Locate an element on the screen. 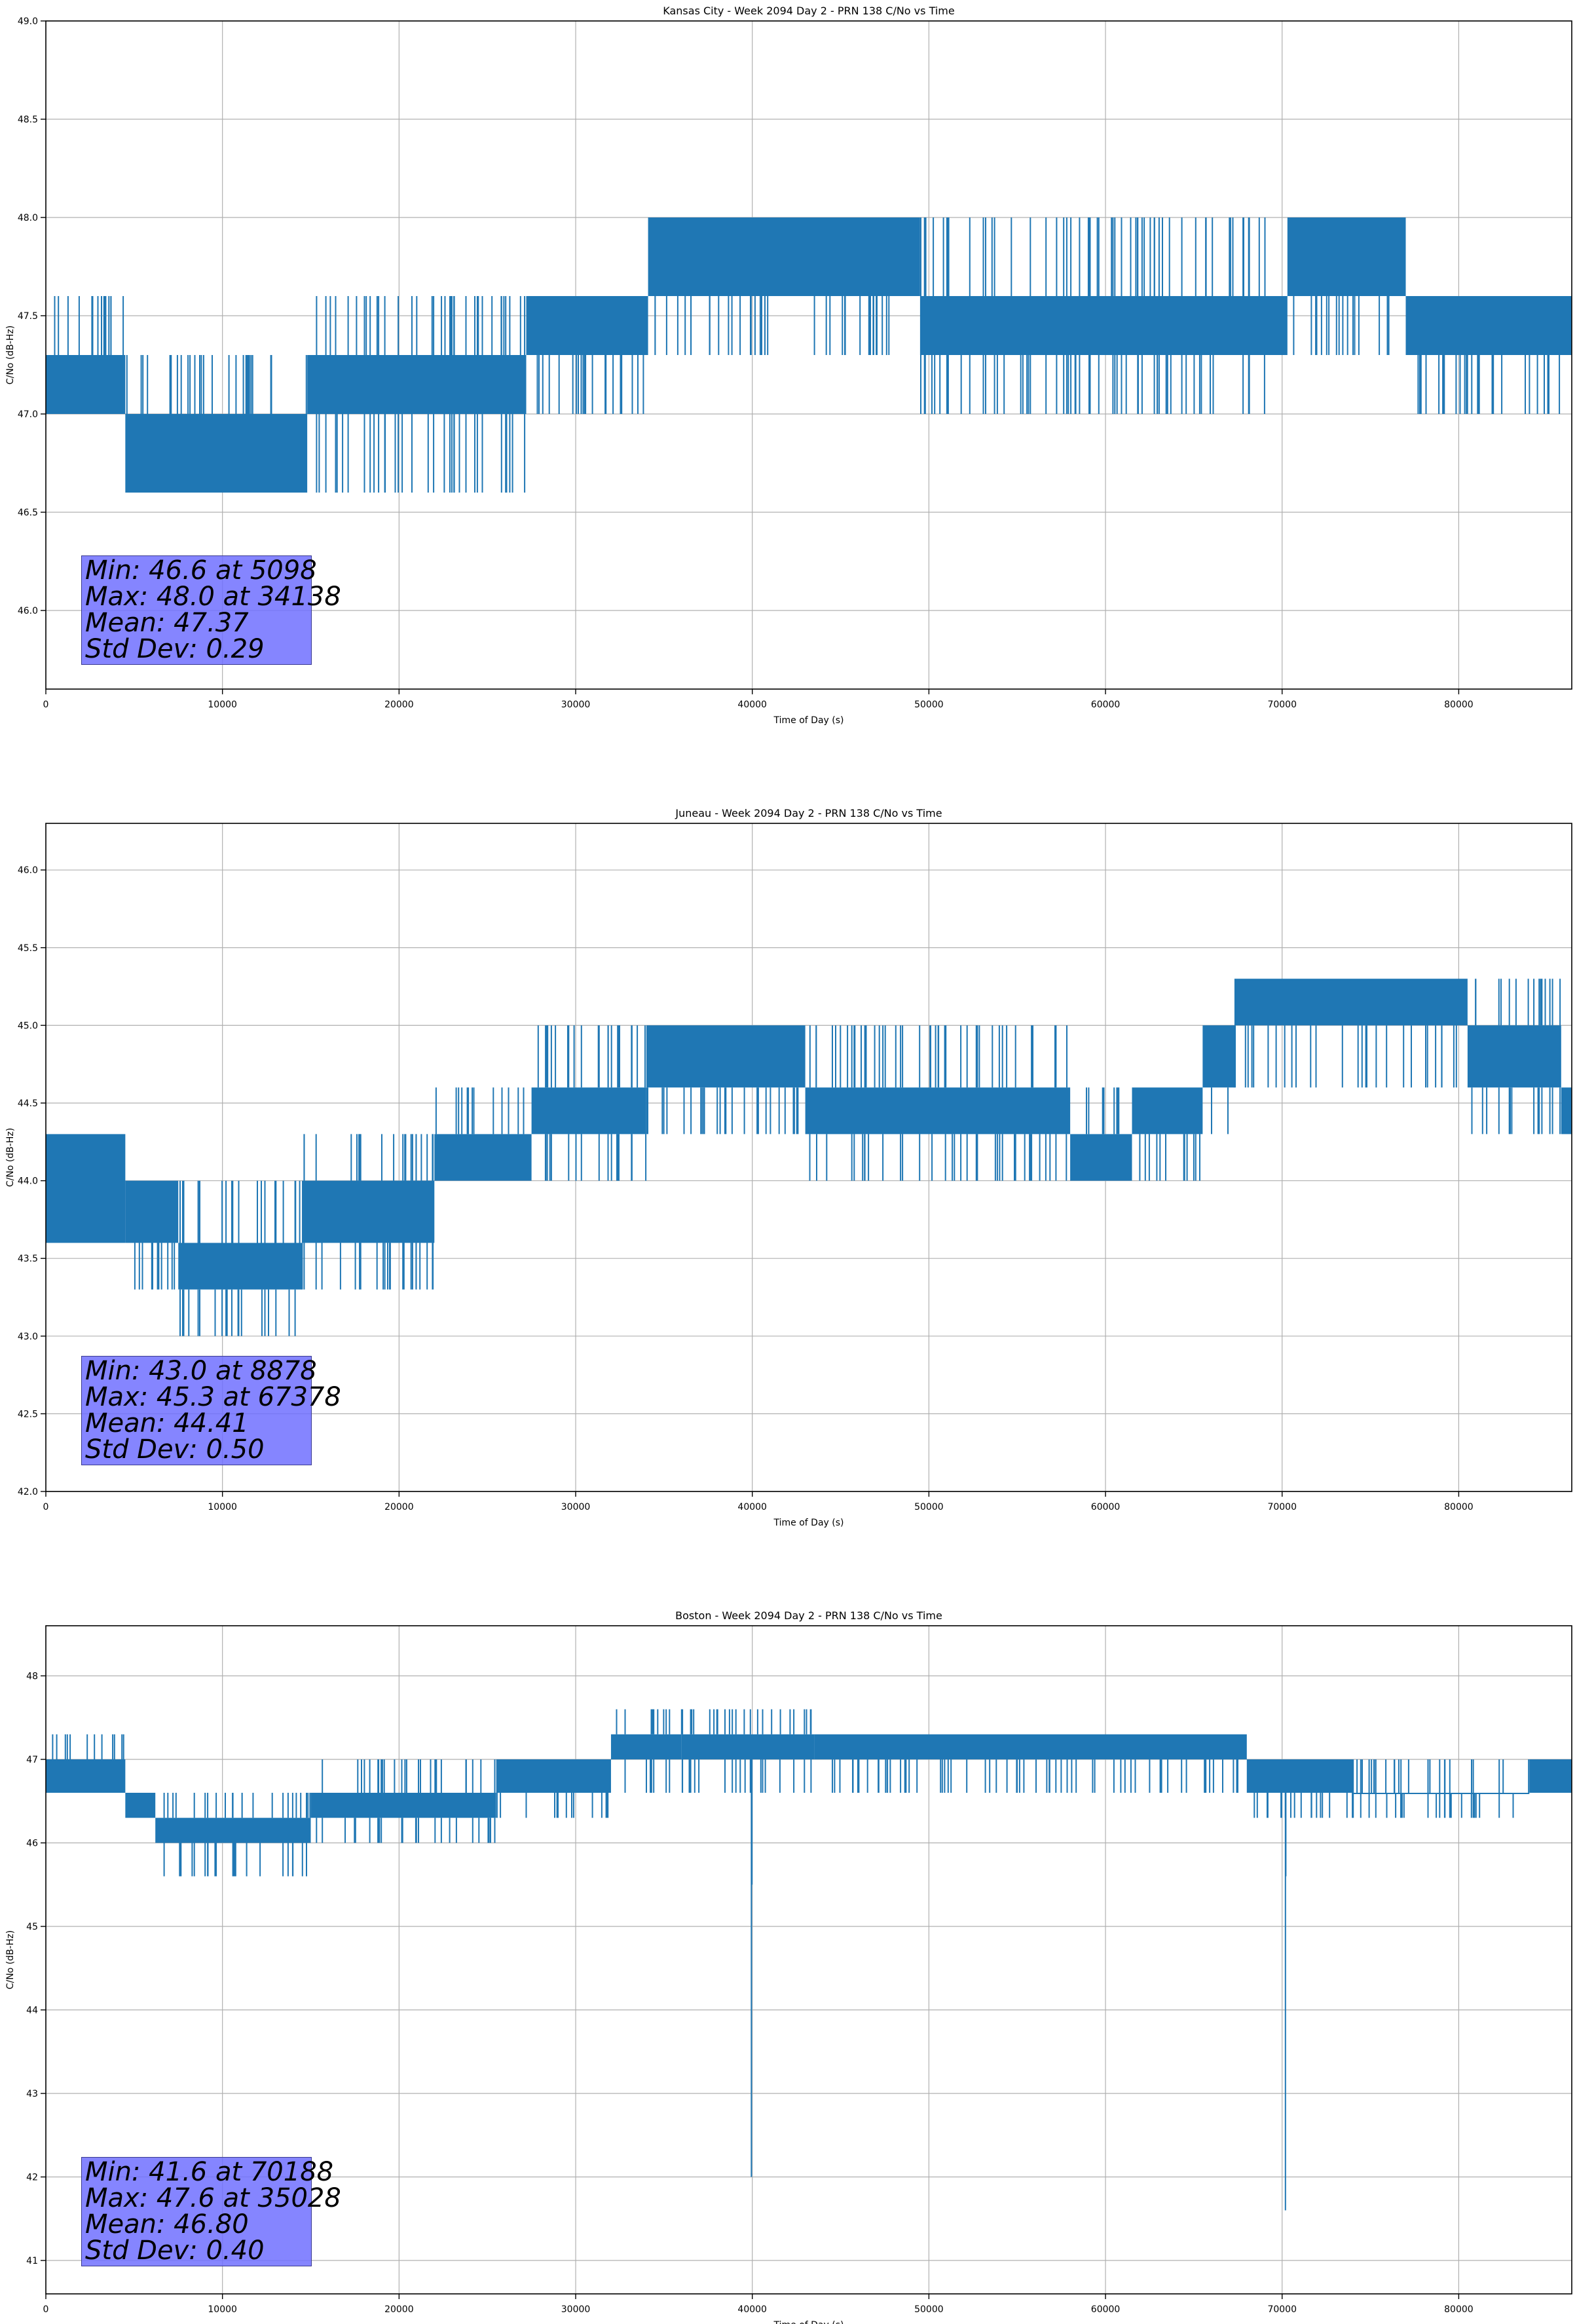 The height and width of the screenshot is (2324, 1577). y-tick-label: 46 is located at coordinates (32, 1844).